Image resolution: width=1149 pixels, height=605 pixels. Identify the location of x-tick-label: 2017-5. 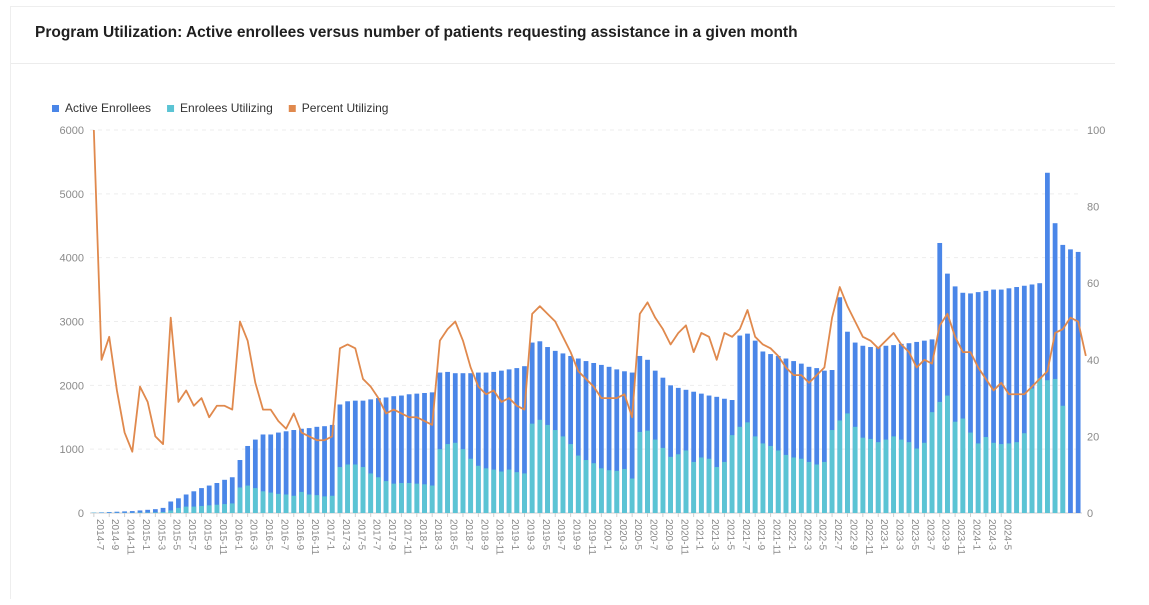
(360, 535).